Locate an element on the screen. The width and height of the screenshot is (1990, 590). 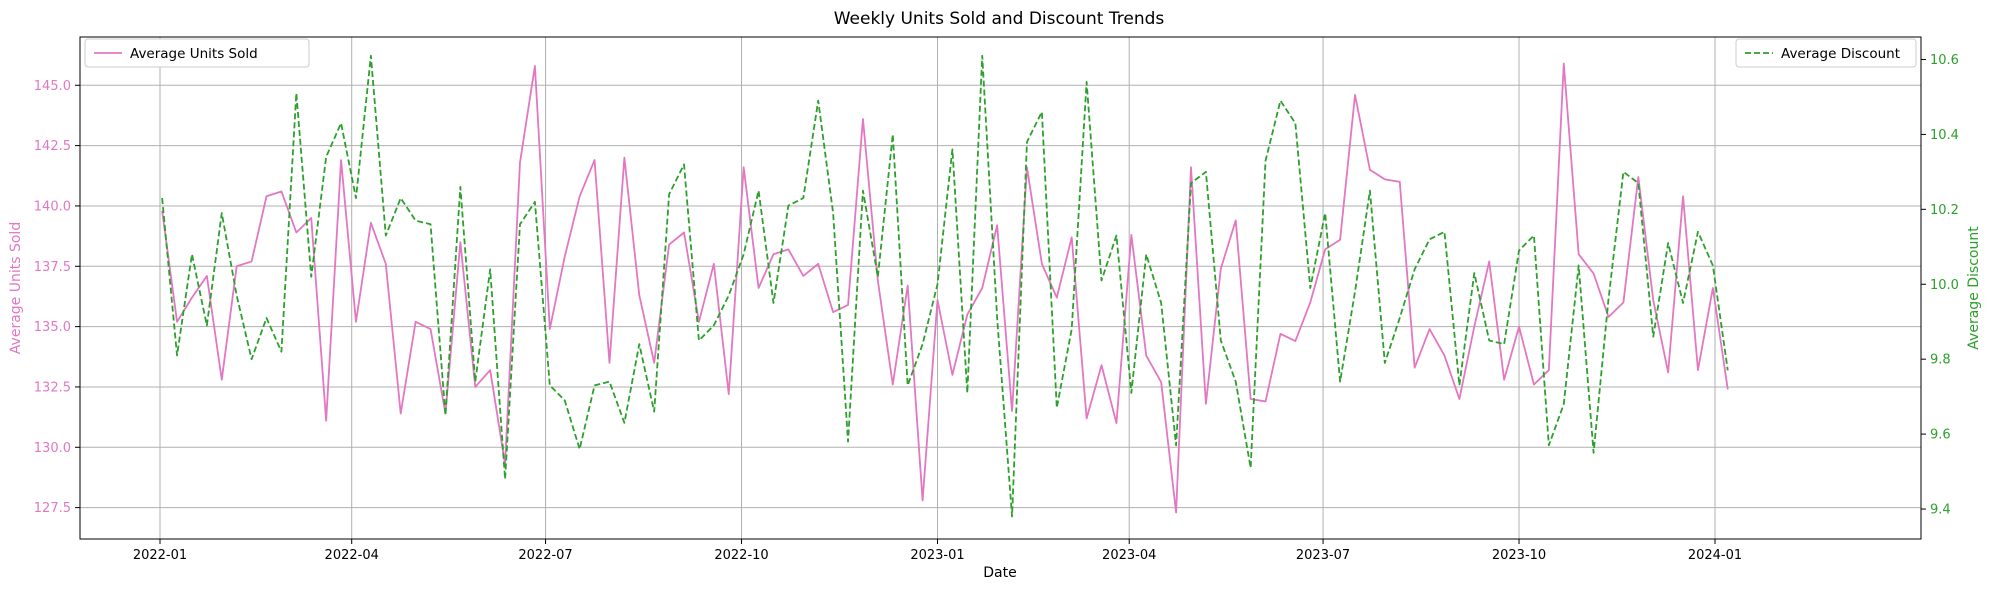
legend-units-label: Average Units Sold is located at coordinates (194, 54).